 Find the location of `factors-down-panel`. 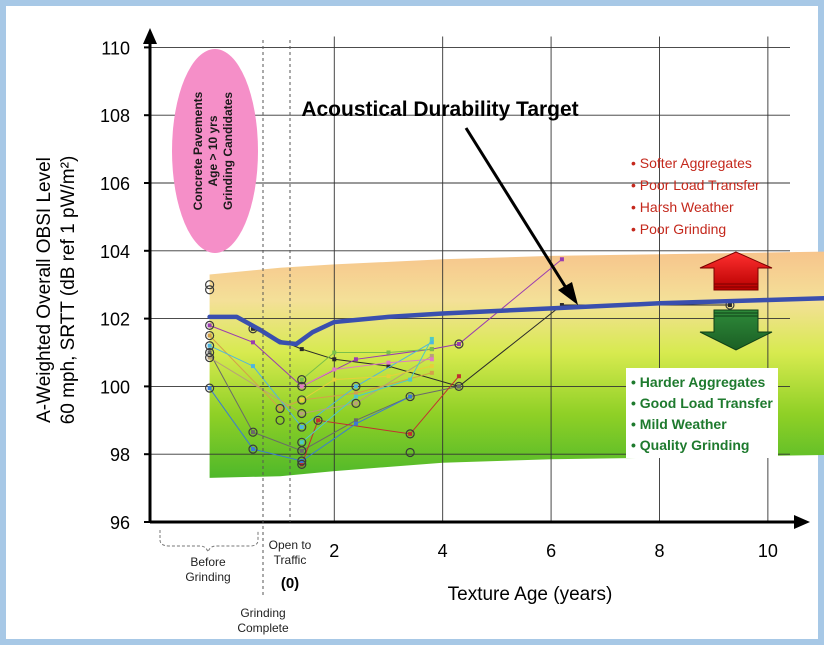

factors-down-panel is located at coordinates (702, 413).